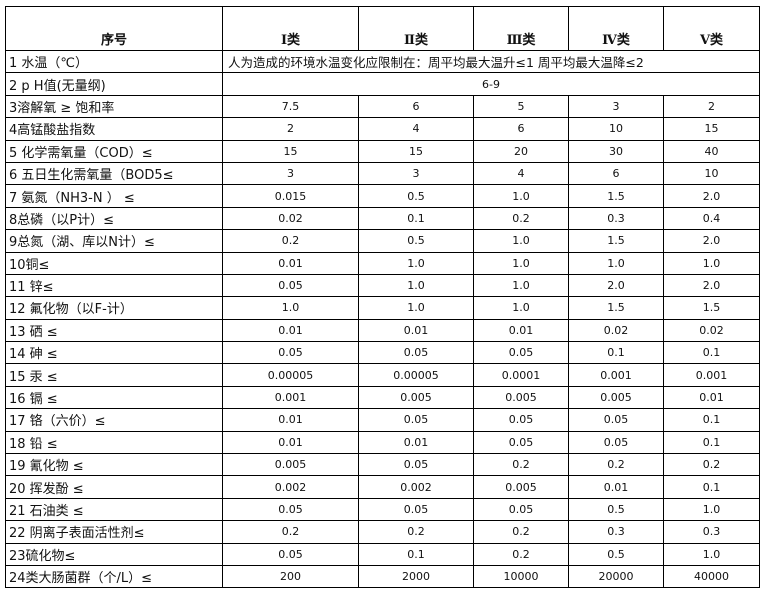 The height and width of the screenshot is (592, 765). I want to click on class-2-value: 3, so click(416, 173).